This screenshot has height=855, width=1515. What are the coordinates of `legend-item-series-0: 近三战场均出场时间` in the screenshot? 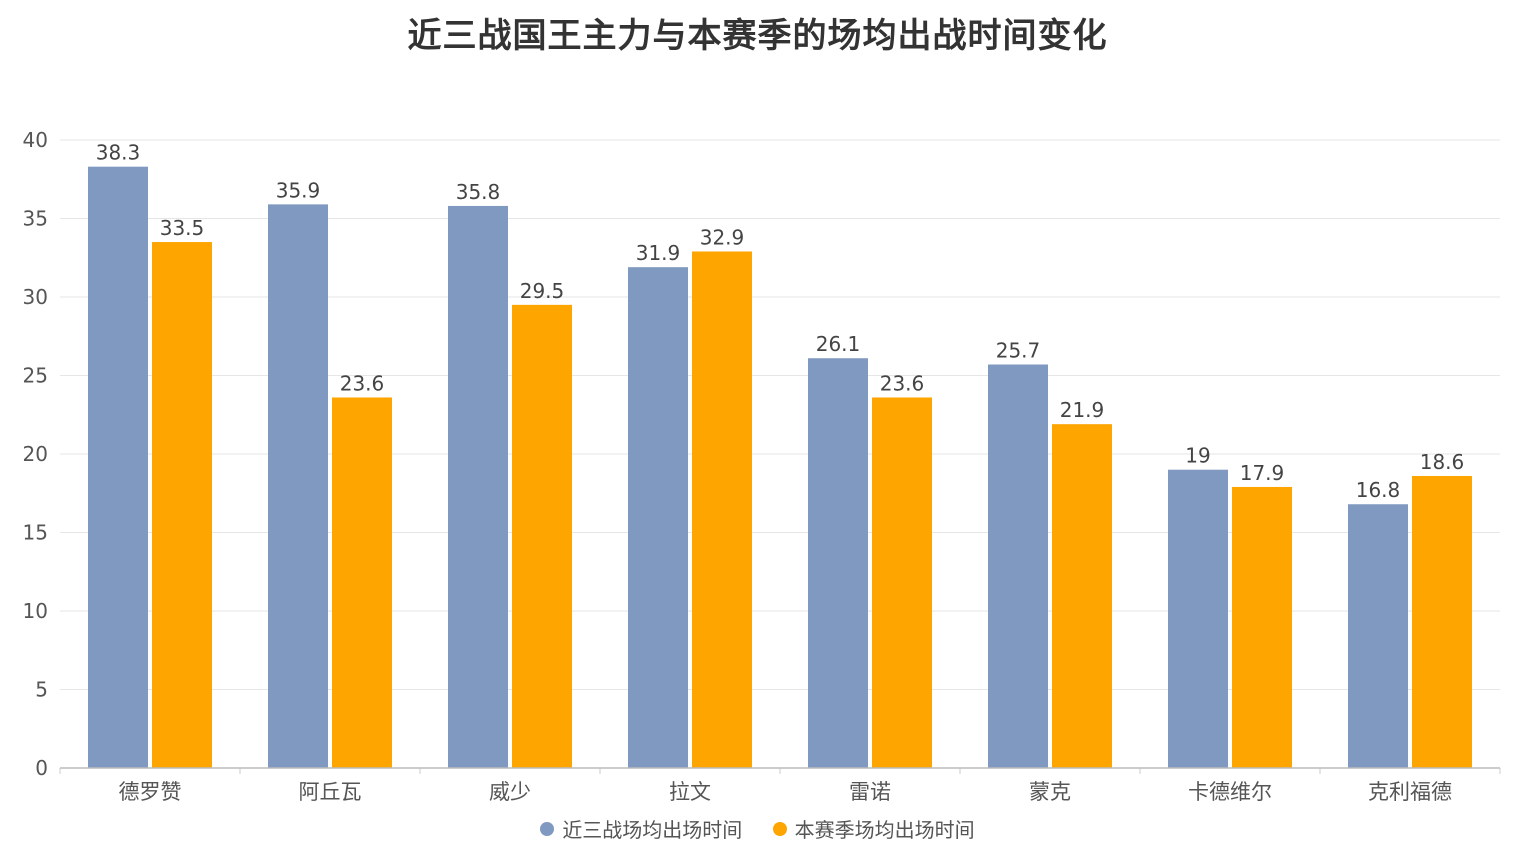 It's located at (641, 828).